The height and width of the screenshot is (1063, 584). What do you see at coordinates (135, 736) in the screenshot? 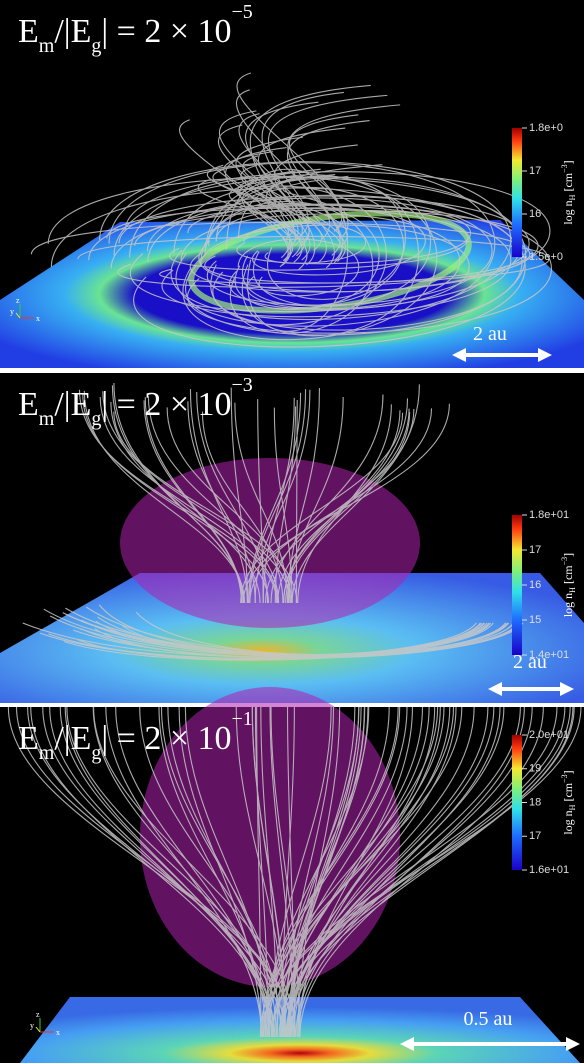
I see `panel-title: Em/|Eg| = 2 × 10−1` at bounding box center [135, 736].